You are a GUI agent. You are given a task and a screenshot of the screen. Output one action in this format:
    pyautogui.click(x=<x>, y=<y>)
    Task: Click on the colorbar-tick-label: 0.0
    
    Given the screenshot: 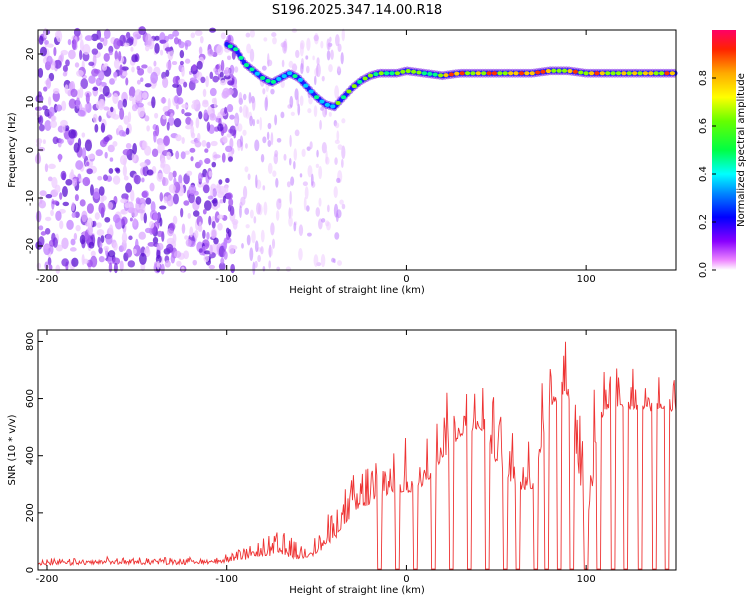 What is the action you would take?
    pyautogui.click(x=703, y=270)
    